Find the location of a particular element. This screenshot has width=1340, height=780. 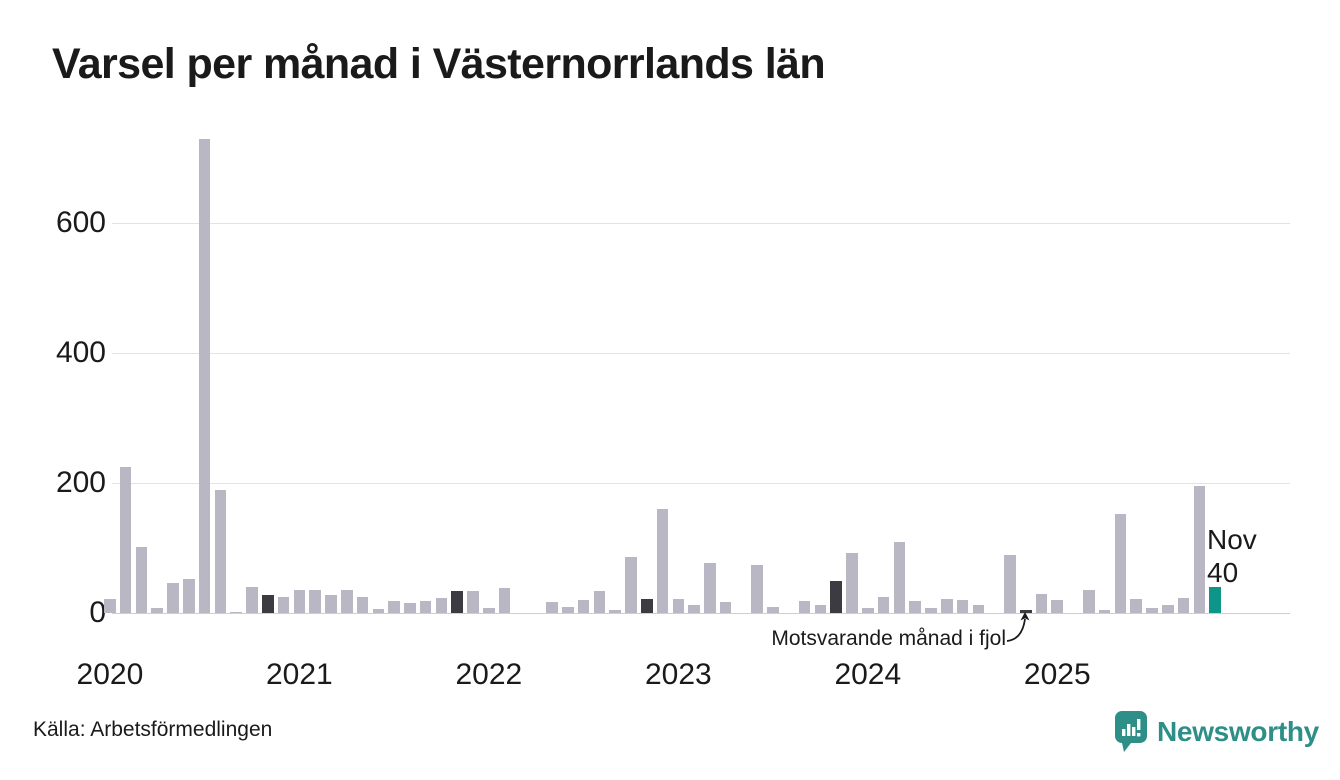

latest-value-number: 40 is located at coordinates (1223, 572).